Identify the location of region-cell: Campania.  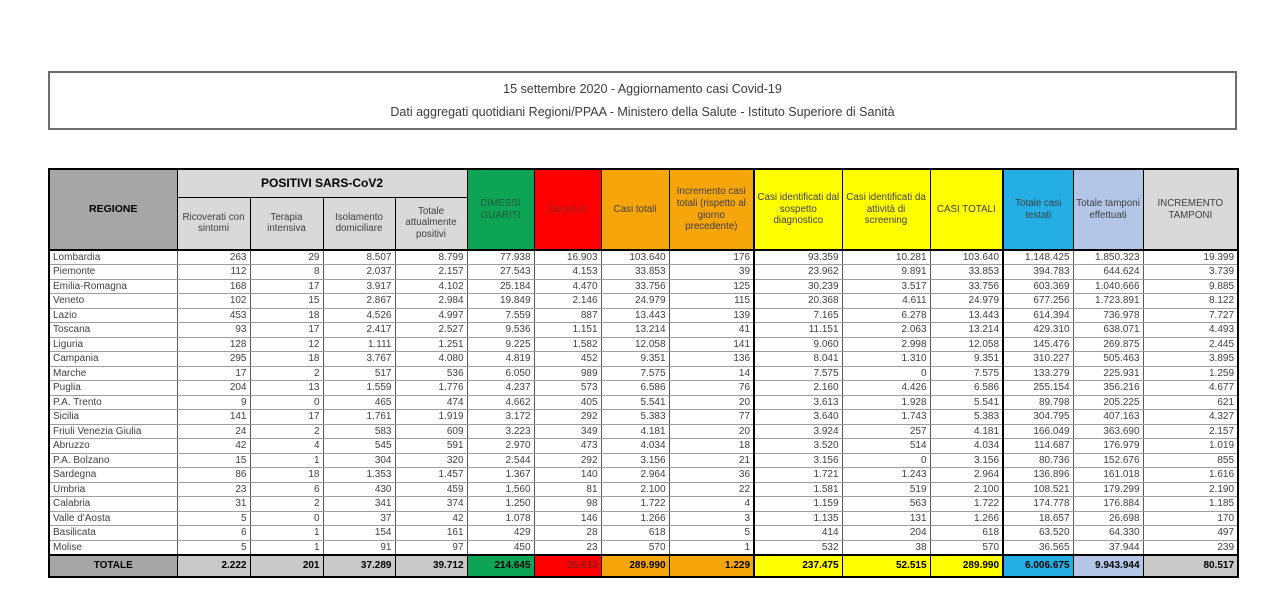
(113, 359).